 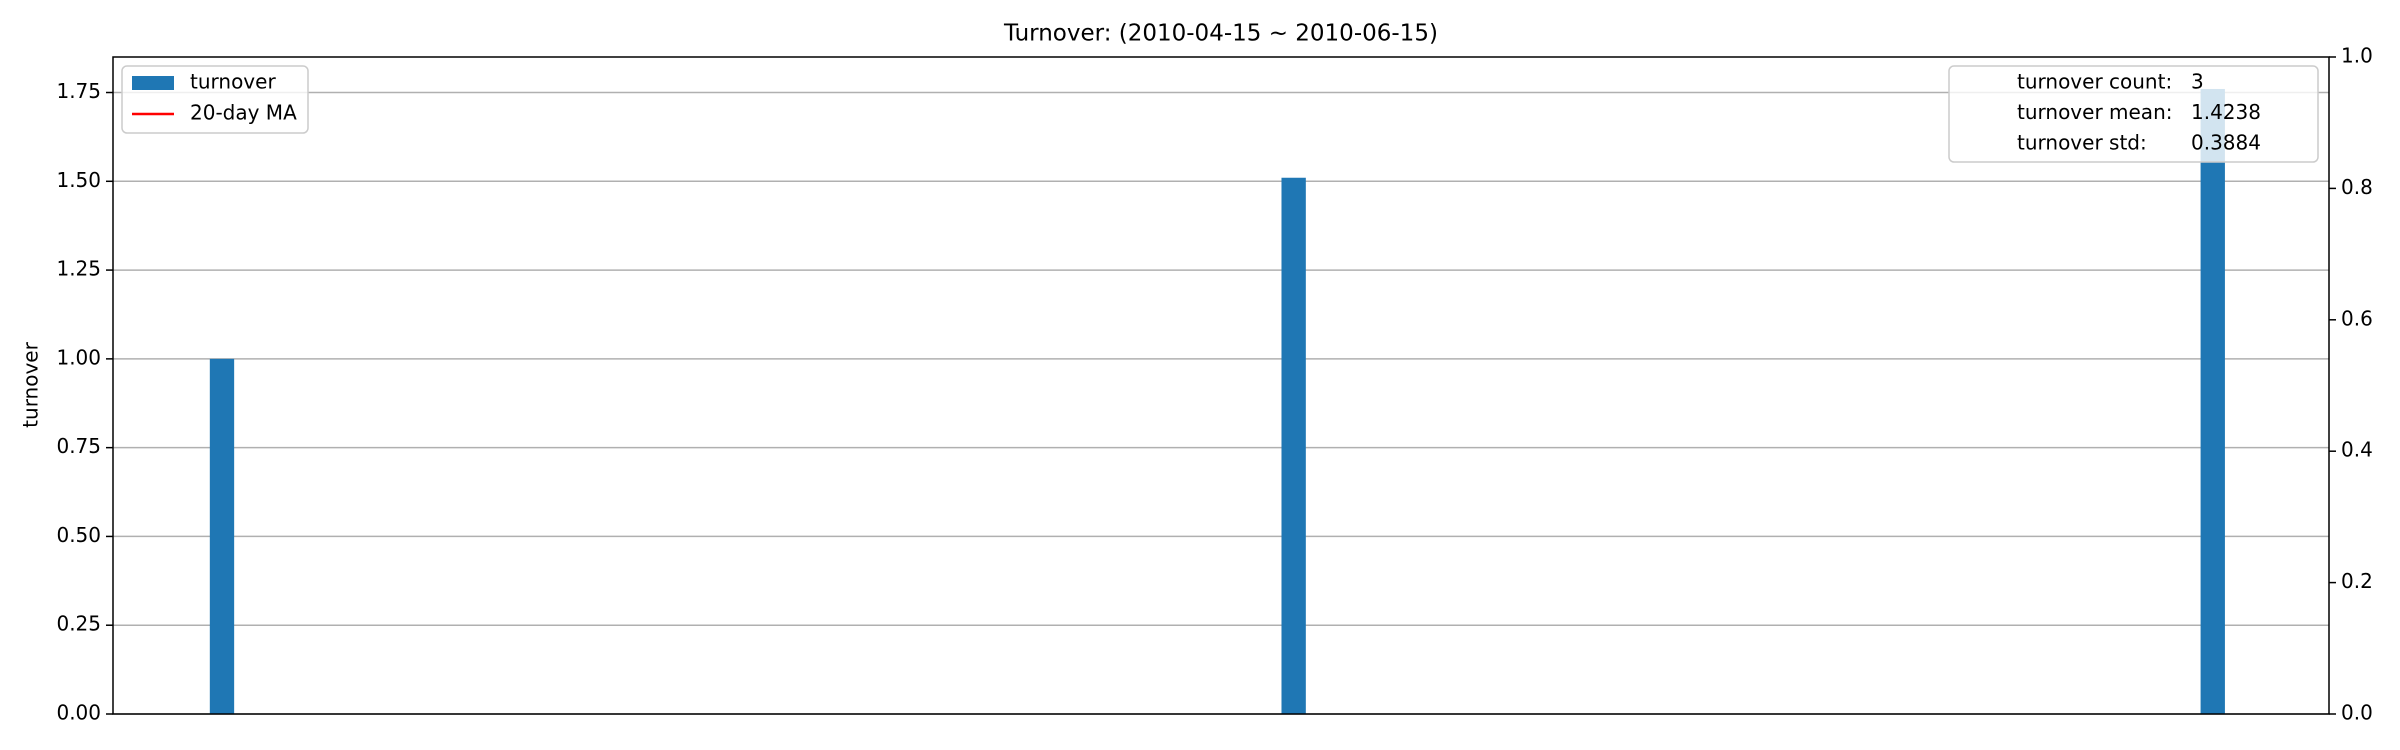 I want to click on y2-tick-label: 0.2, so click(x=2357, y=581).